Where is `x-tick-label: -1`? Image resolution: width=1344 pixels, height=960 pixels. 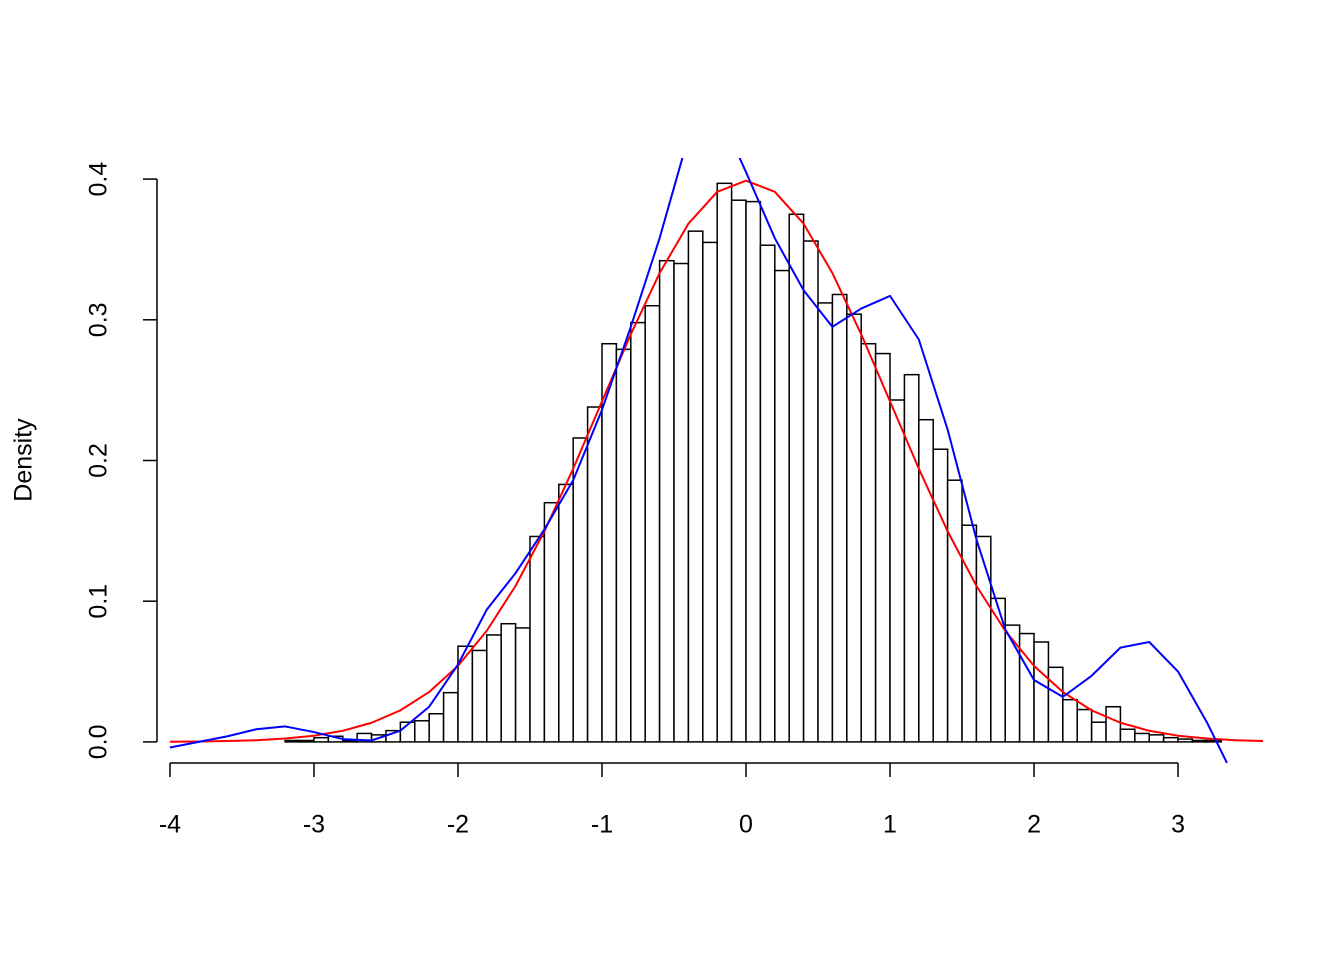
x-tick-label: -1 is located at coordinates (602, 825).